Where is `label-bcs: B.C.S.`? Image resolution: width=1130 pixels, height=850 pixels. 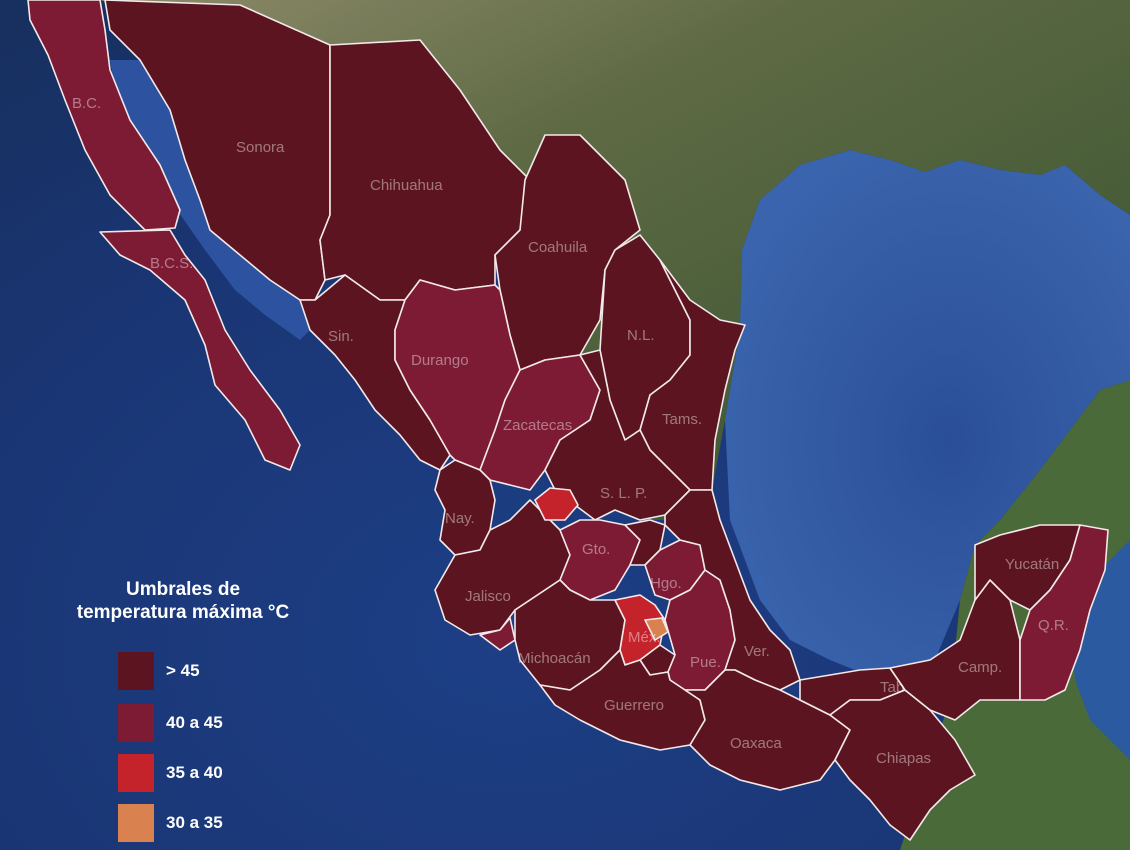 label-bcs: B.C.S. is located at coordinates (171, 263).